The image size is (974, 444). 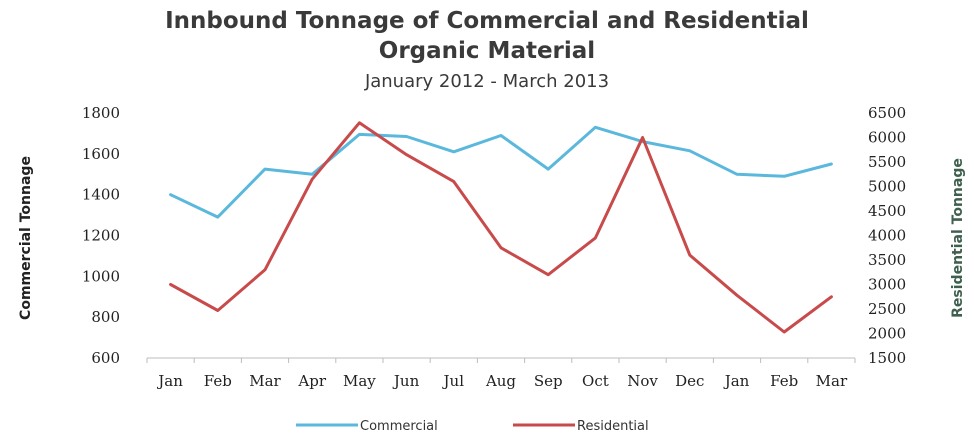 What do you see at coordinates (958, 238) in the screenshot?
I see `right-axis-title: Residential Tonnage` at bounding box center [958, 238].